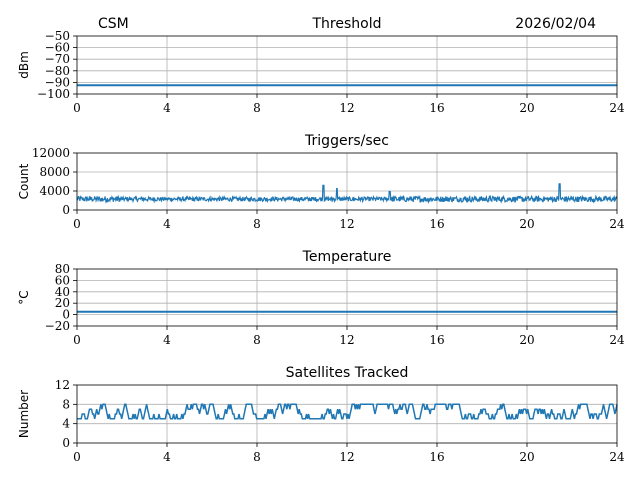  Describe the element at coordinates (57, 48) in the screenshot. I see `y-tick-label: −60` at that location.